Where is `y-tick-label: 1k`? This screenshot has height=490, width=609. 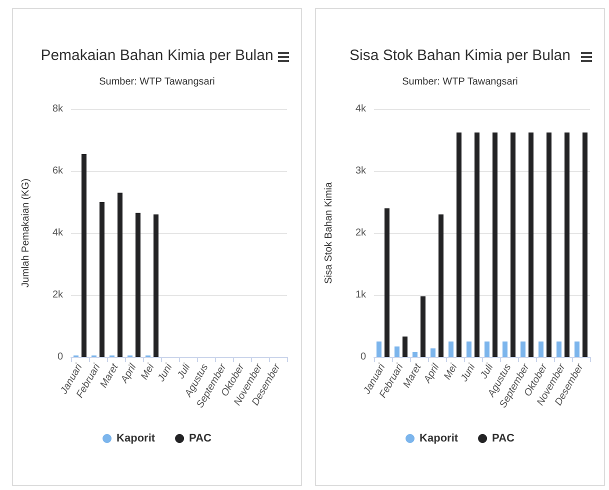 y-tick-label: 1k is located at coordinates (361, 295).